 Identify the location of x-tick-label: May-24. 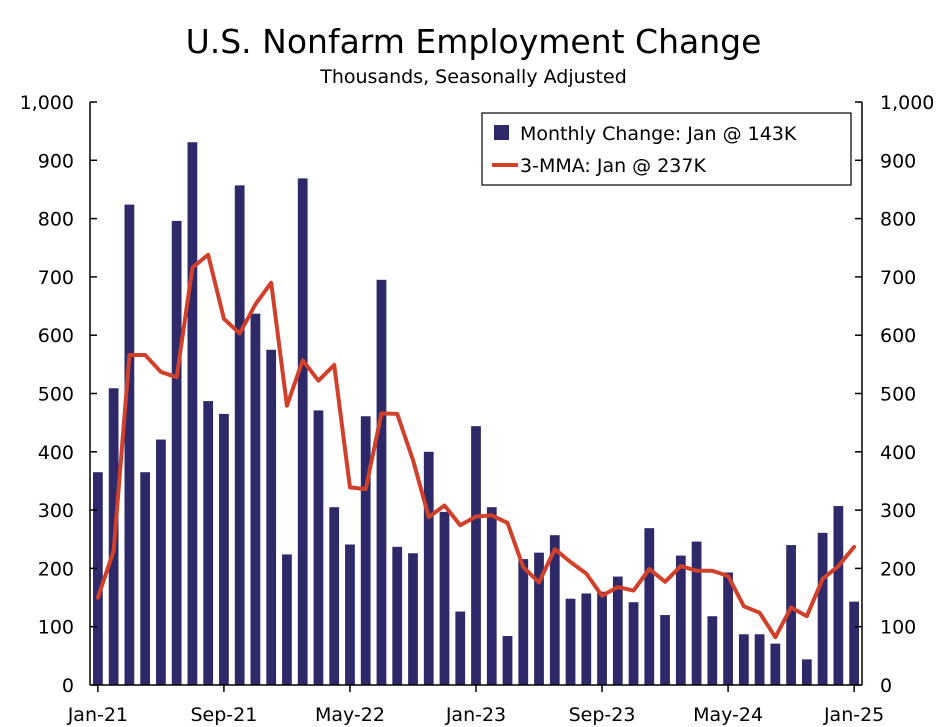
(728, 715).